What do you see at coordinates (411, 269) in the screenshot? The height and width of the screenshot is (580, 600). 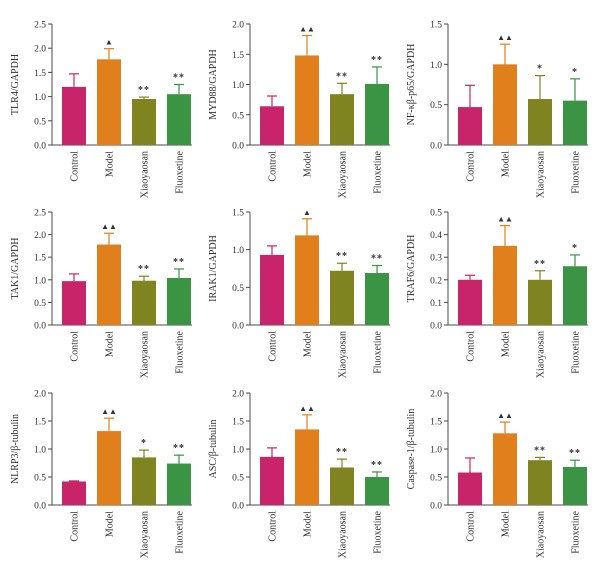 I see `y-axis-label: TRAF6/GAPDH` at bounding box center [411, 269].